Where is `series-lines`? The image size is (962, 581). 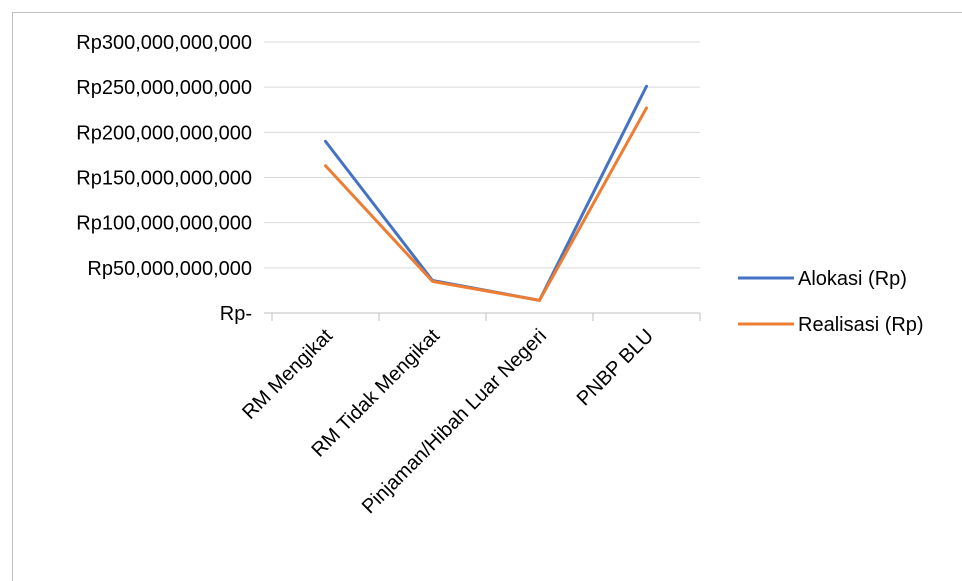 series-lines is located at coordinates (486, 193).